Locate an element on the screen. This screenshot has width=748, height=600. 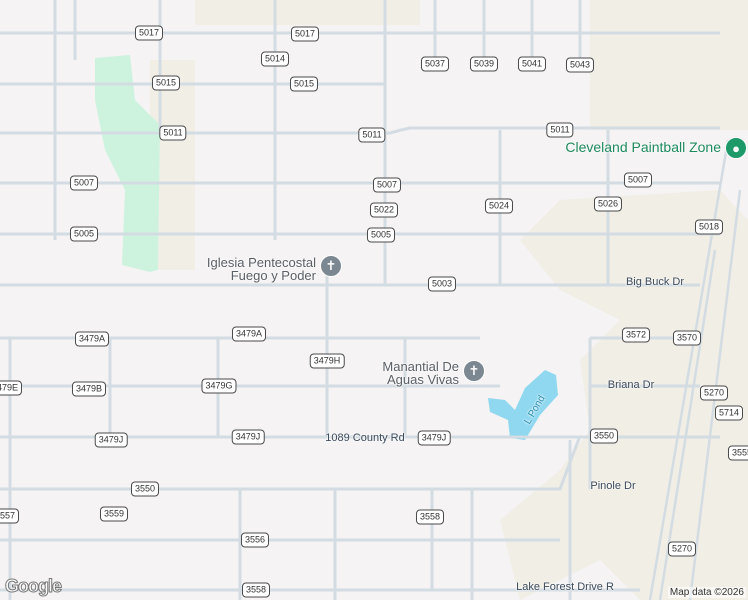
route-shield: 5714 is located at coordinates (729, 413).